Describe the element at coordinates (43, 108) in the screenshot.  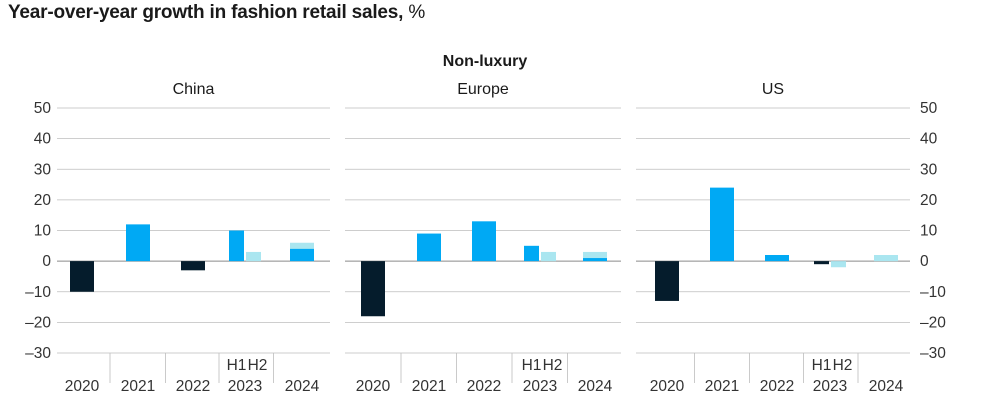
I see `y-tick-label-left: 50` at that location.